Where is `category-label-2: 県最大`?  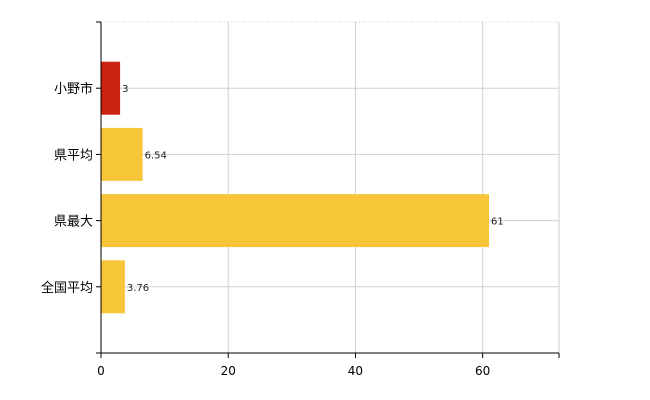
category-label-2: 県最大 is located at coordinates (73, 222).